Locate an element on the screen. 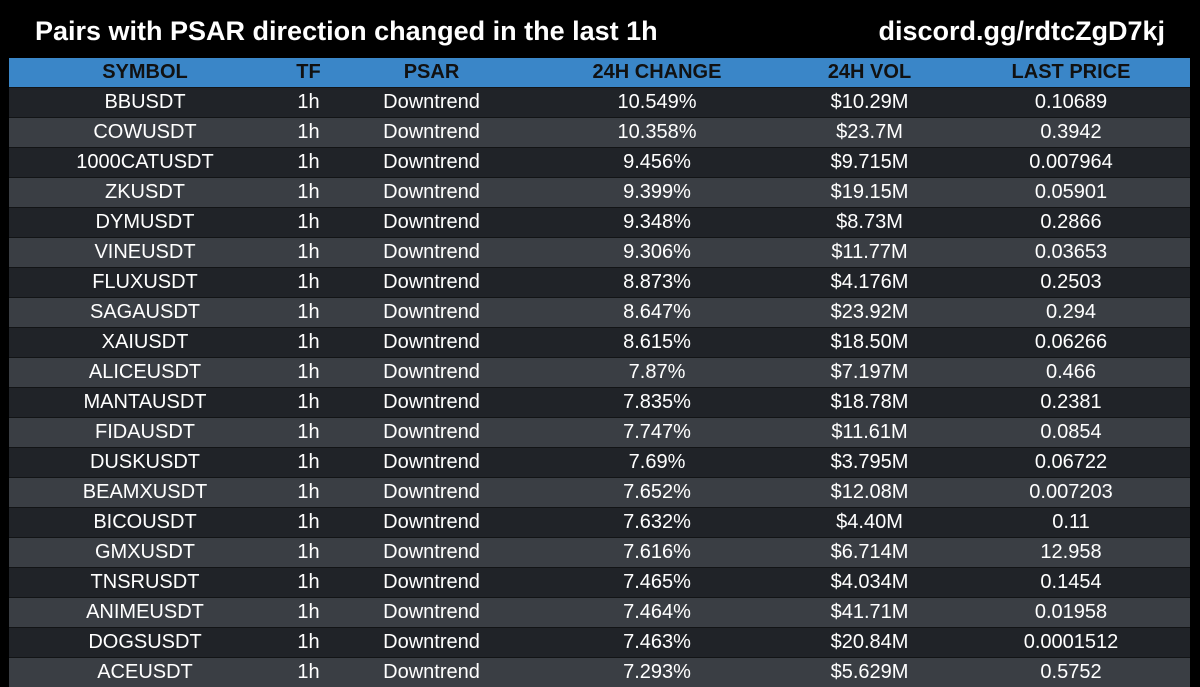 The height and width of the screenshot is (687, 1200). volume-cell: $3.795M is located at coordinates (869, 463).